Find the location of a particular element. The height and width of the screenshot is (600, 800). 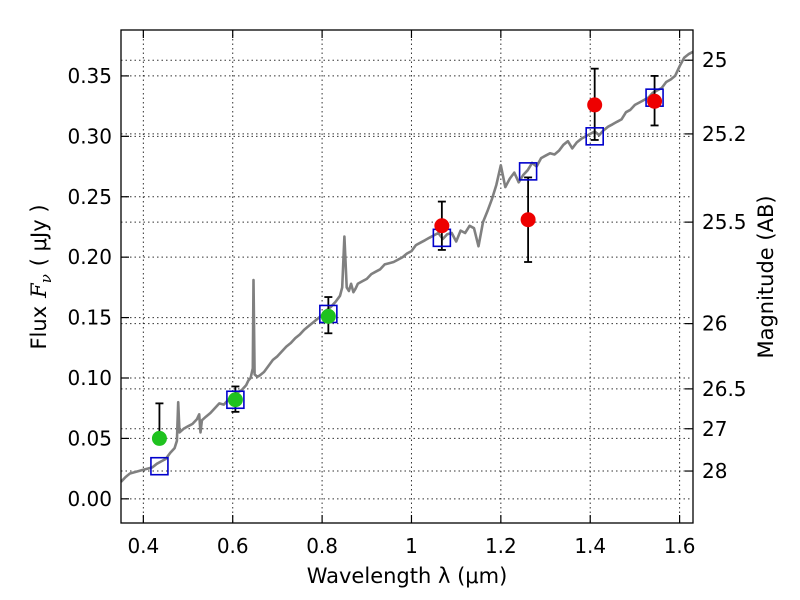

y-axis-title: Flux Fν ( μJy ) is located at coordinates (41, 276).